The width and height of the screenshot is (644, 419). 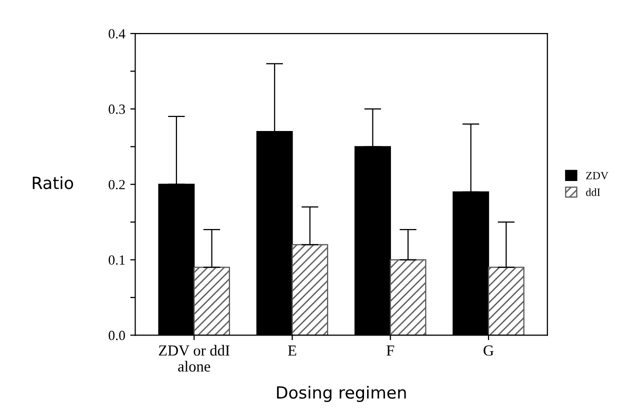 What do you see at coordinates (116, 109) in the screenshot?
I see `y-tick-label: 0.3` at bounding box center [116, 109].